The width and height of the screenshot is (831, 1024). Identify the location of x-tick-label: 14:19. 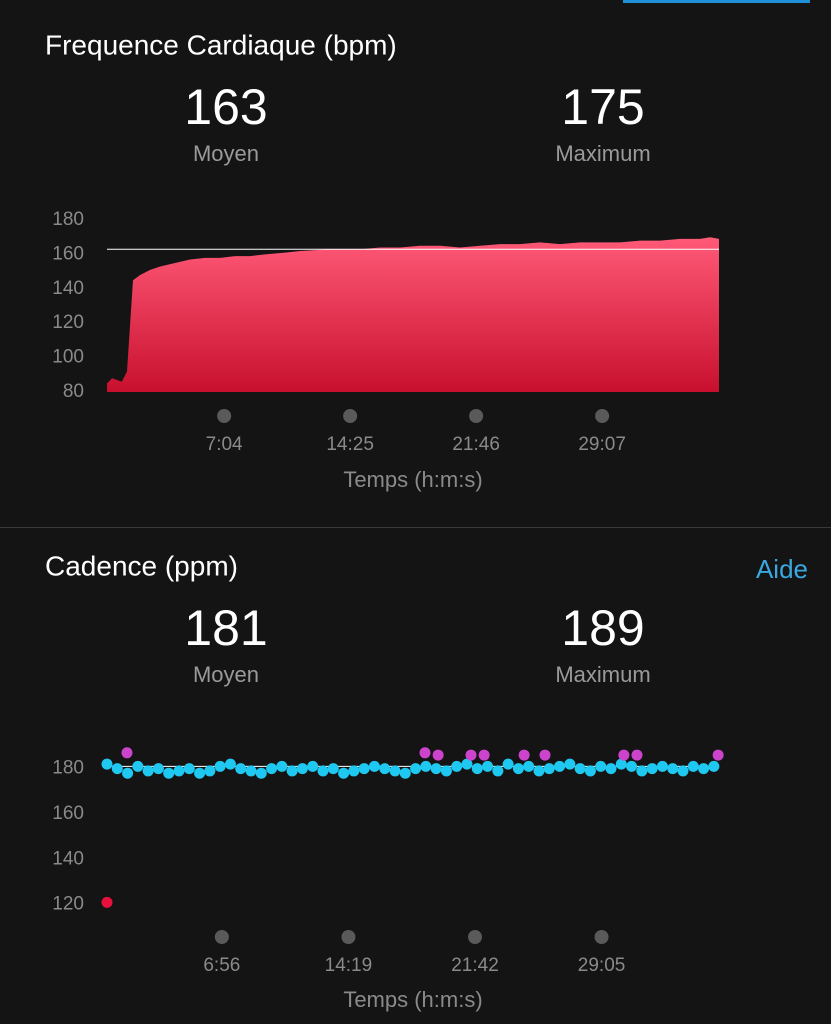
(349, 965).